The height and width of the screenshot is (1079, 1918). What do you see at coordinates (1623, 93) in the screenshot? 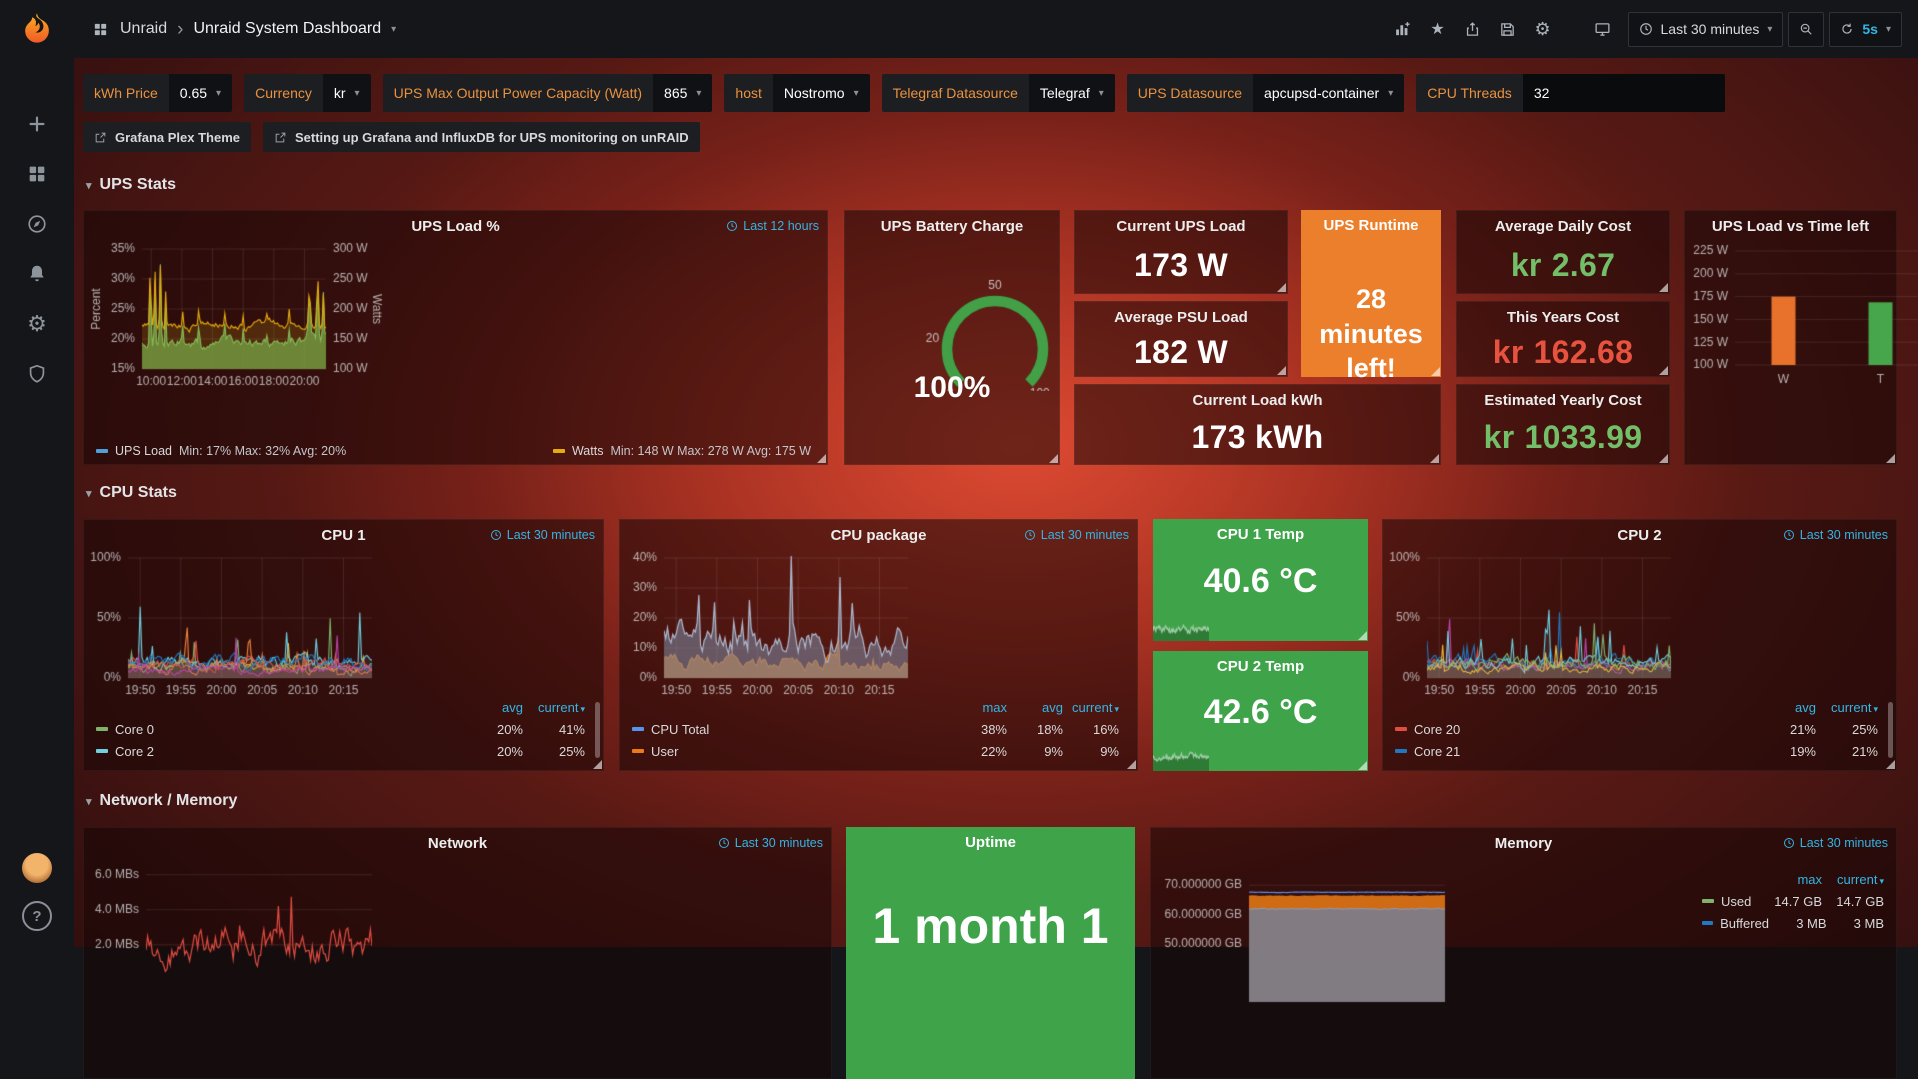
I see `cpu-threads-input: 32` at bounding box center [1623, 93].